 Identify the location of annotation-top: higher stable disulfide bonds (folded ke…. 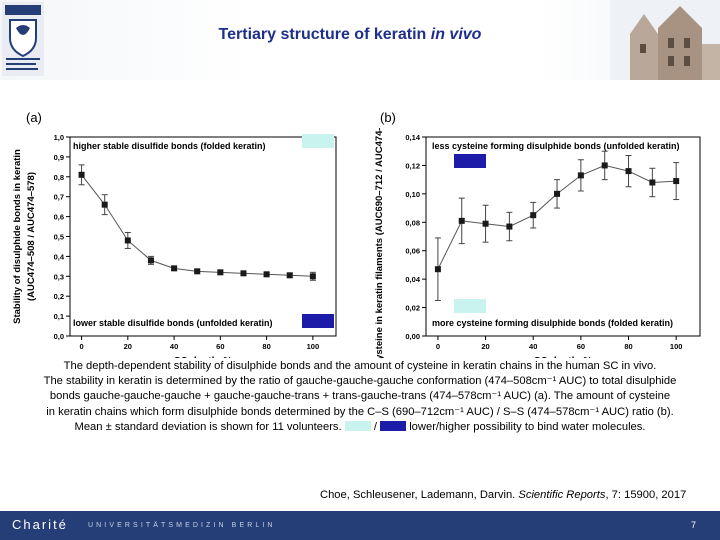
(169, 146).